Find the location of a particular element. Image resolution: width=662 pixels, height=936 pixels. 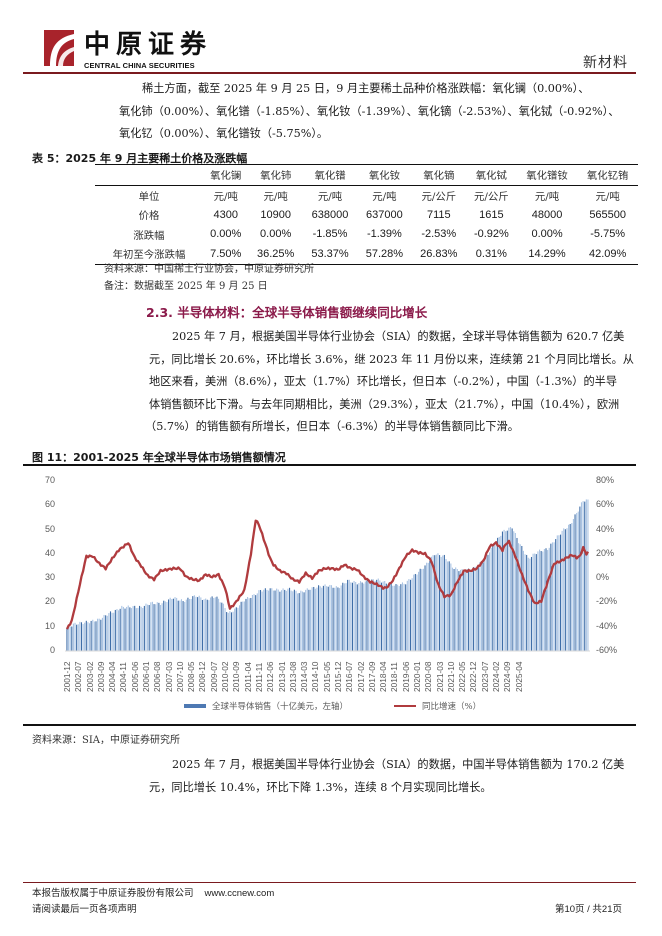

x-axis-tick: 2024-09 is located at coordinates (507, 676).